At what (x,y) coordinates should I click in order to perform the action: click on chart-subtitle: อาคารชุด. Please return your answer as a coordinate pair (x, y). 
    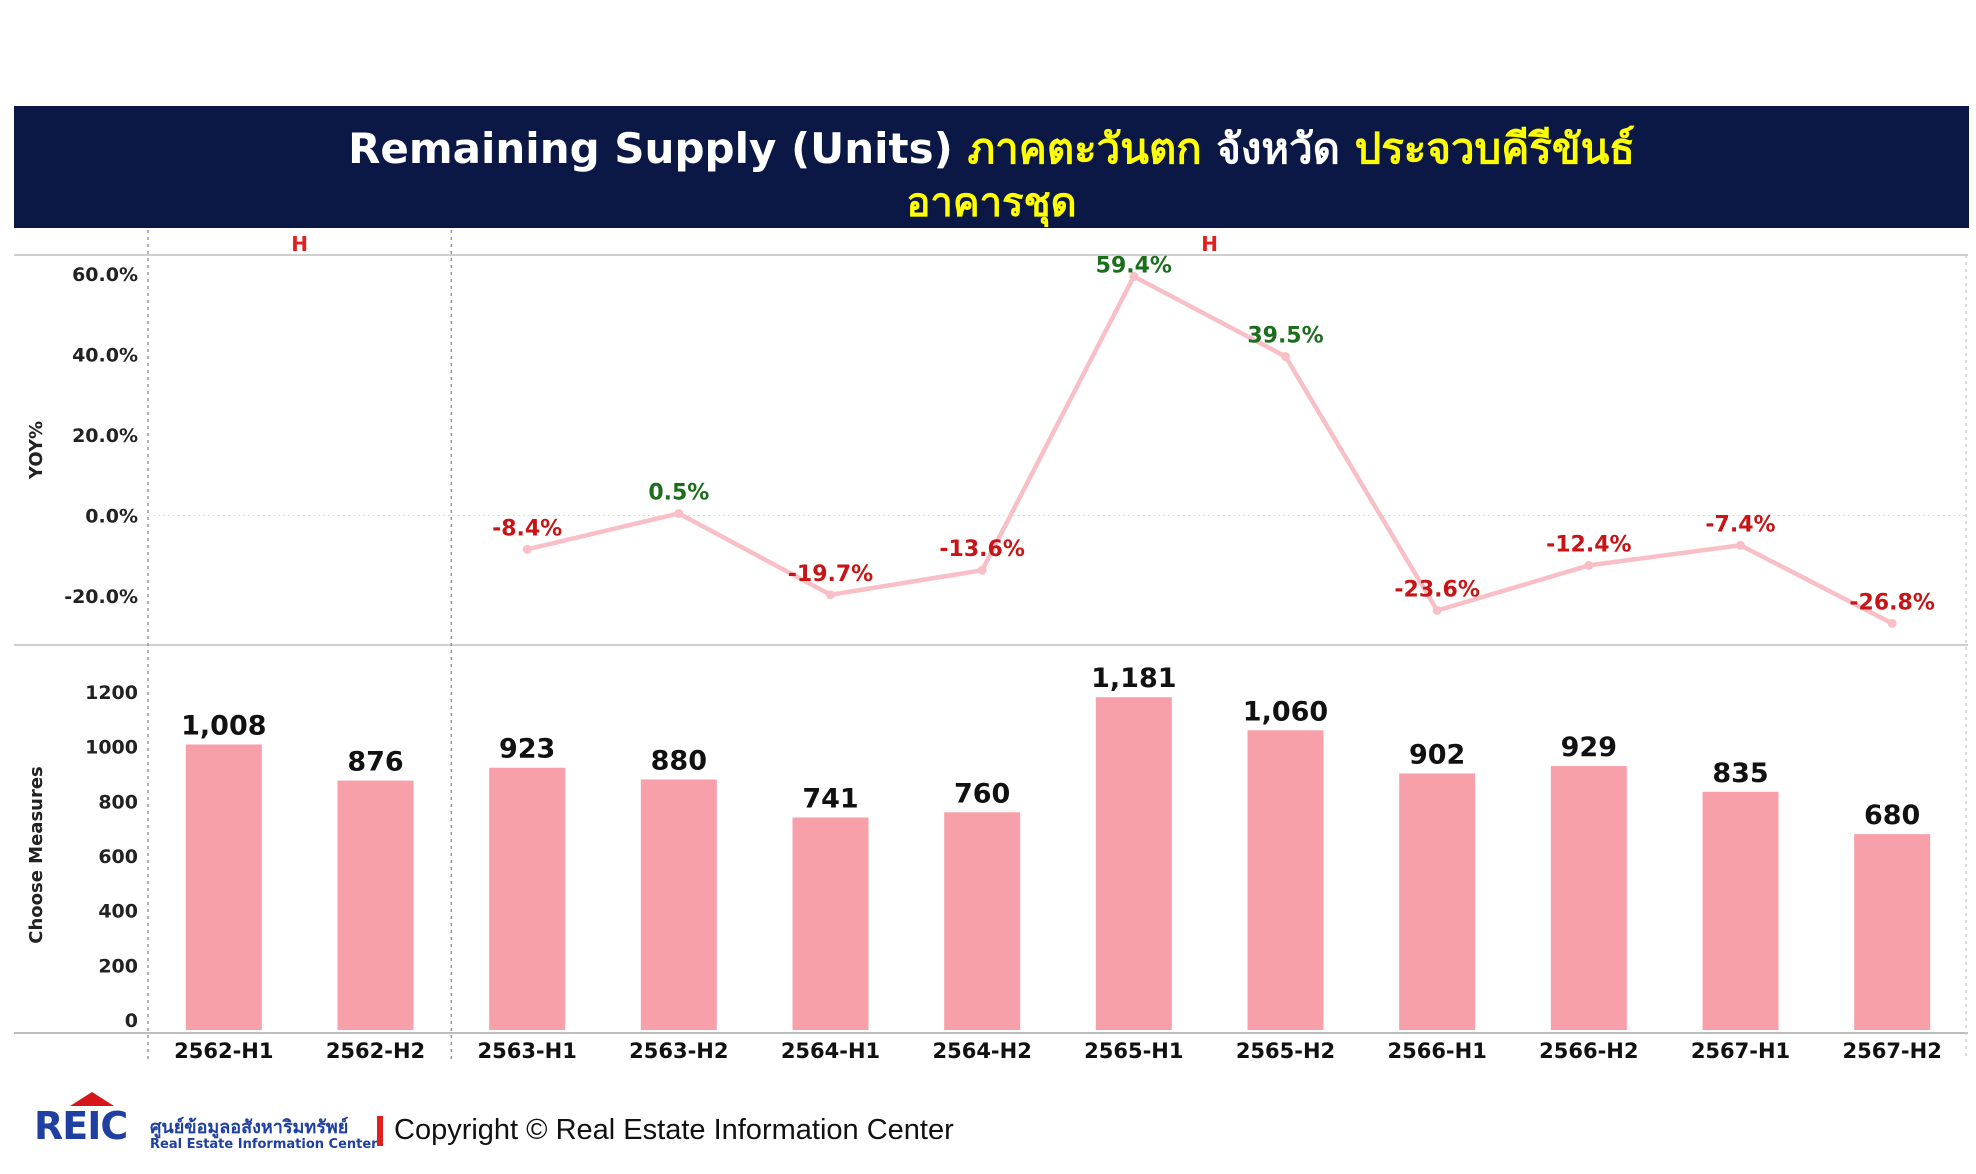
    Looking at the image, I should click on (991, 203).